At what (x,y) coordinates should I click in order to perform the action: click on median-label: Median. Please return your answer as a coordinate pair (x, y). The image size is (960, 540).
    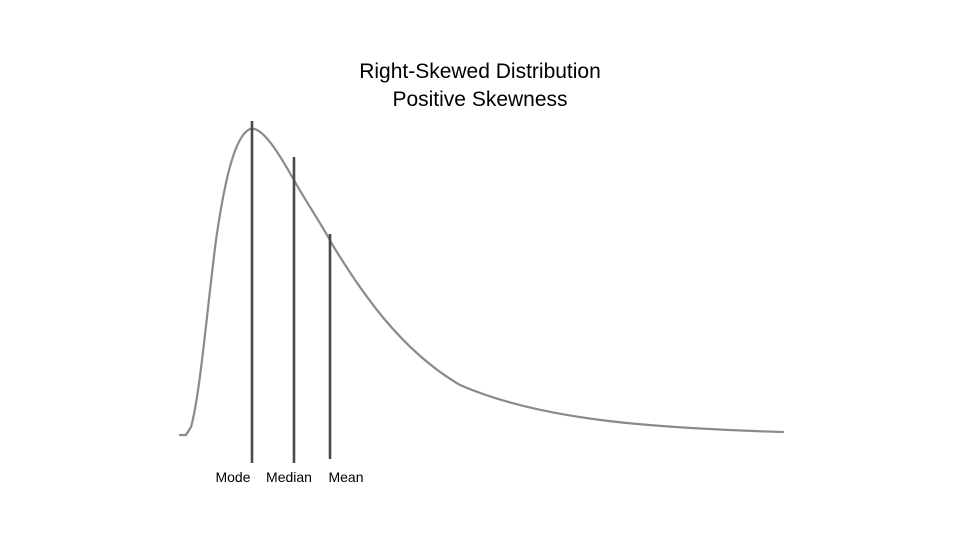
    Looking at the image, I should click on (289, 477).